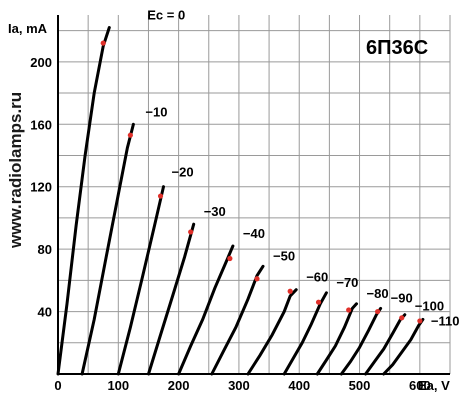 The height and width of the screenshot is (410, 470). Describe the element at coordinates (215, 211) in the screenshot. I see `grid-voltage-label: −30` at that location.